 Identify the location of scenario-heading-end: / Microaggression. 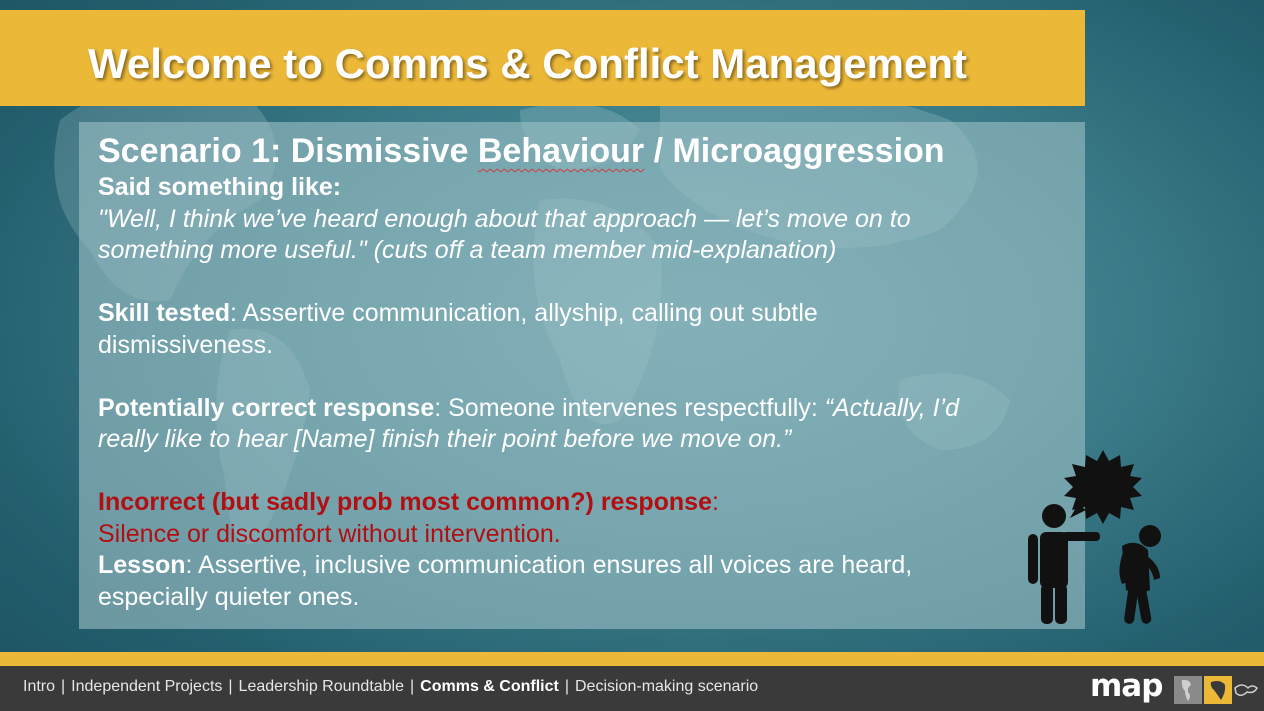
(794, 151).